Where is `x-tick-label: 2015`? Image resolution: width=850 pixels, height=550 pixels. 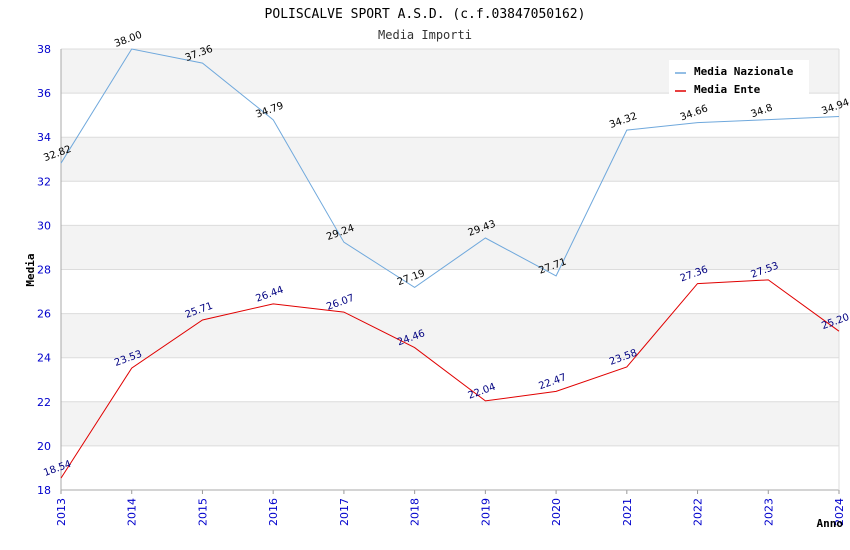
x-tick-label: 2015 is located at coordinates (202, 512).